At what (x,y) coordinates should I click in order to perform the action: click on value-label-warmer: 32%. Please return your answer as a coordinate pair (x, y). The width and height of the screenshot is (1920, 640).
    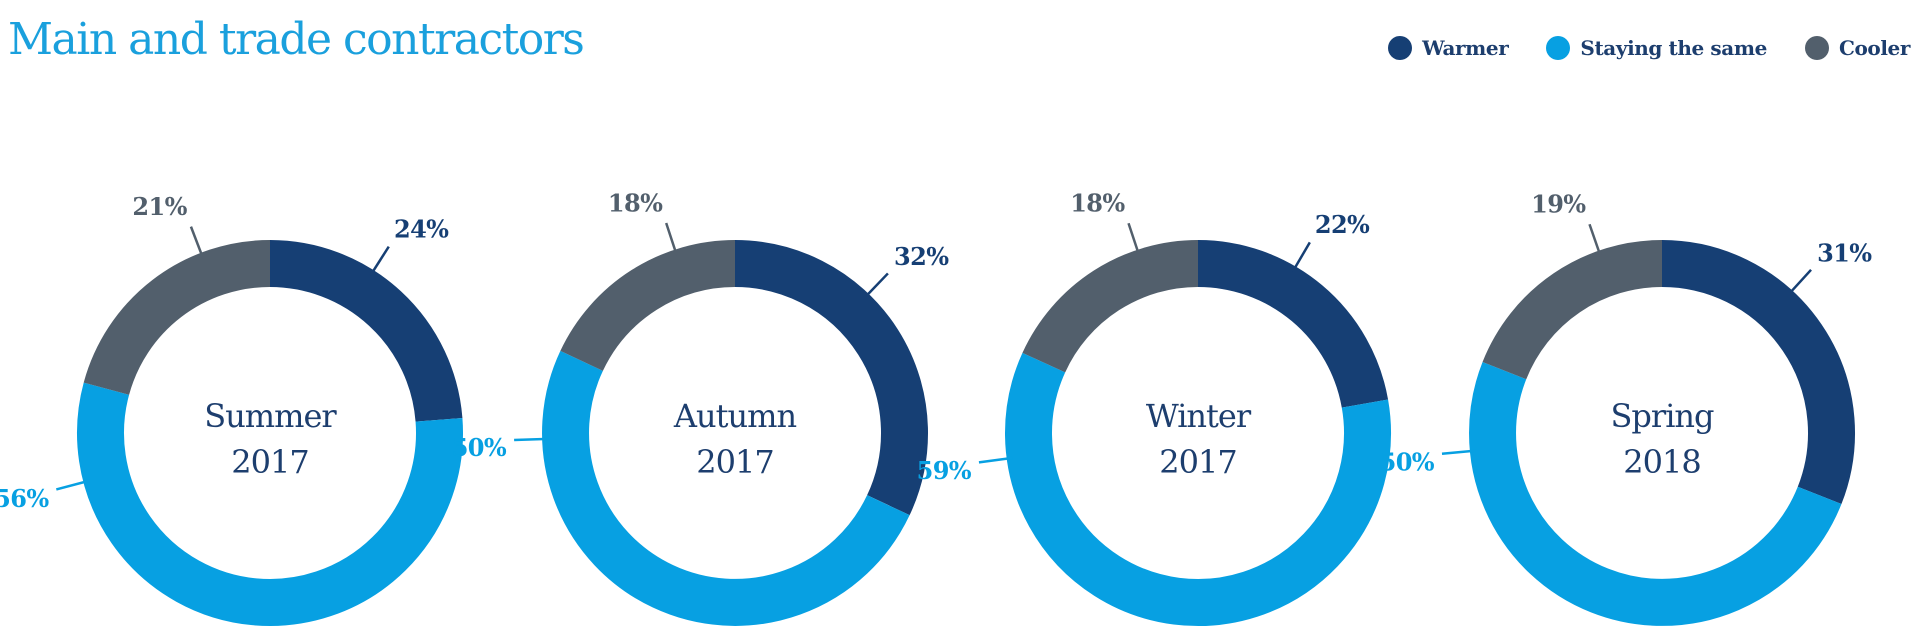
    Looking at the image, I should click on (921, 256).